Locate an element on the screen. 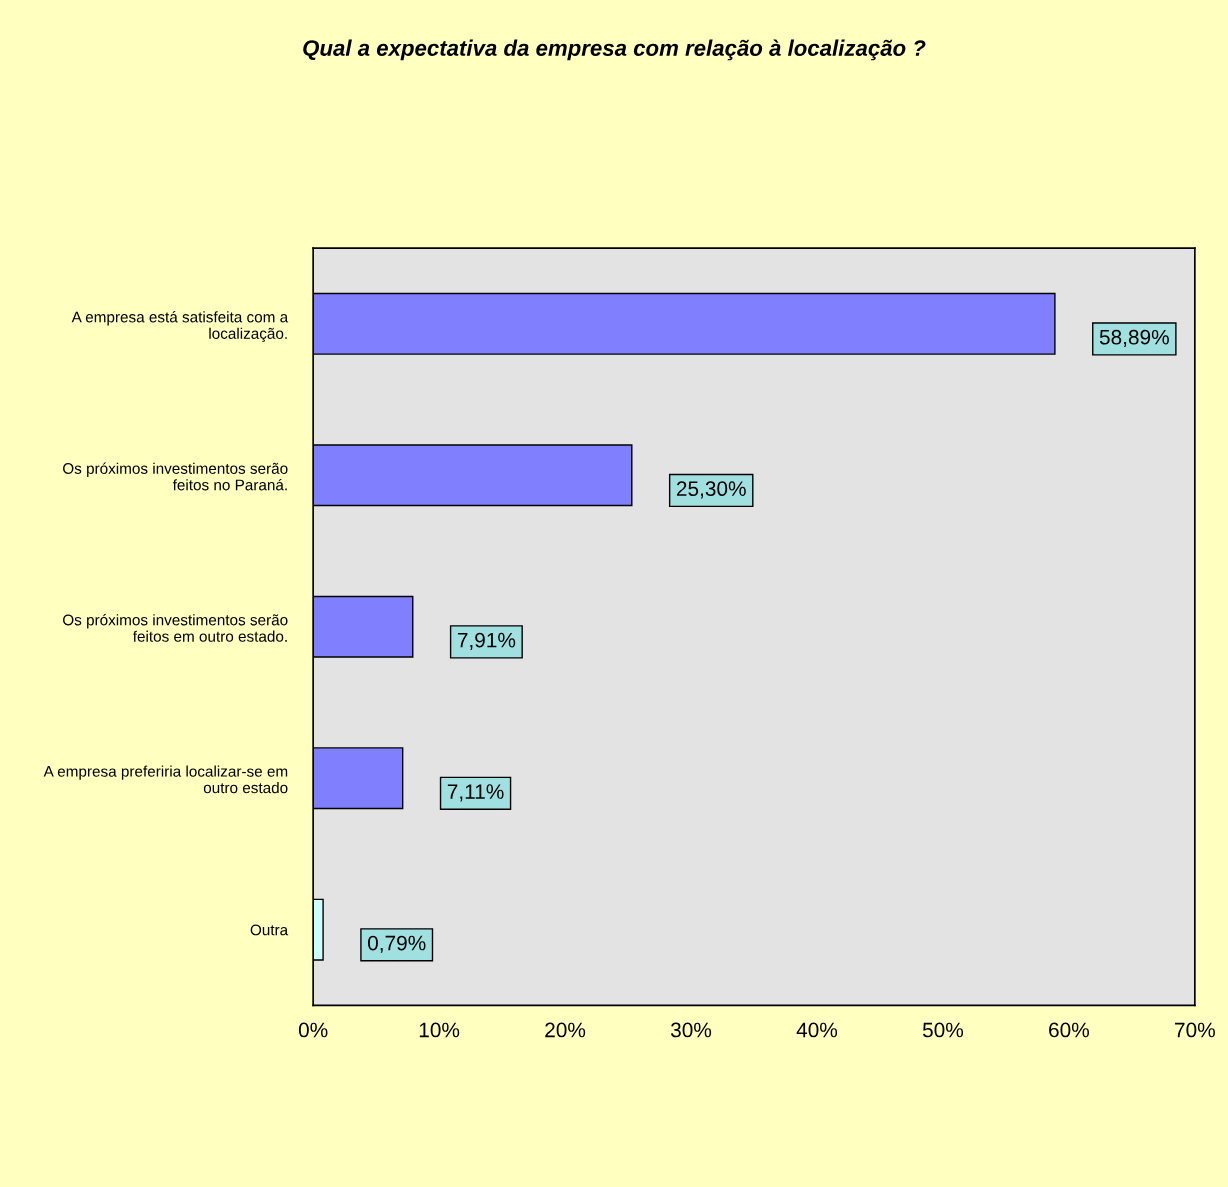  x-tick-label: 50% is located at coordinates (943, 1030).